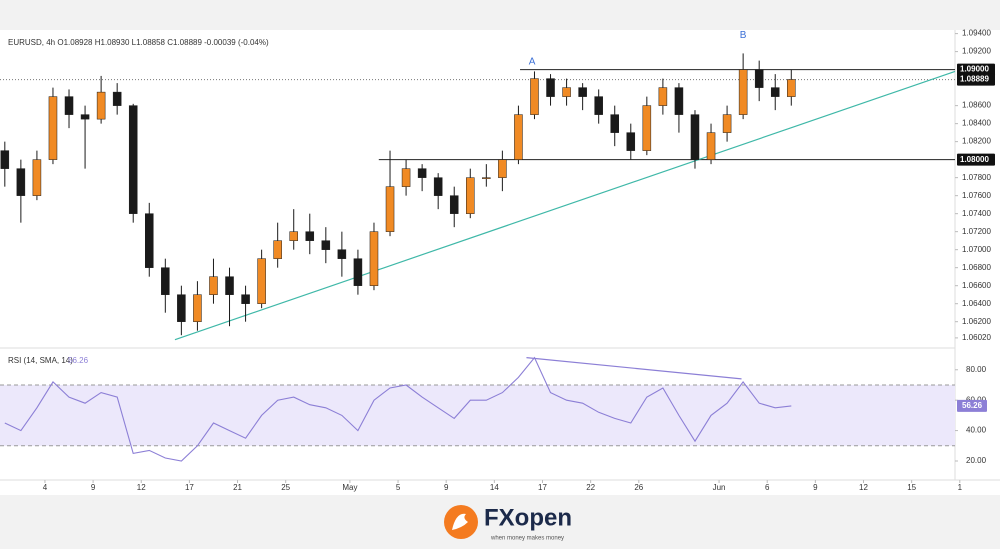  I want to click on rsi-tick-label: 80.00, so click(976, 369).